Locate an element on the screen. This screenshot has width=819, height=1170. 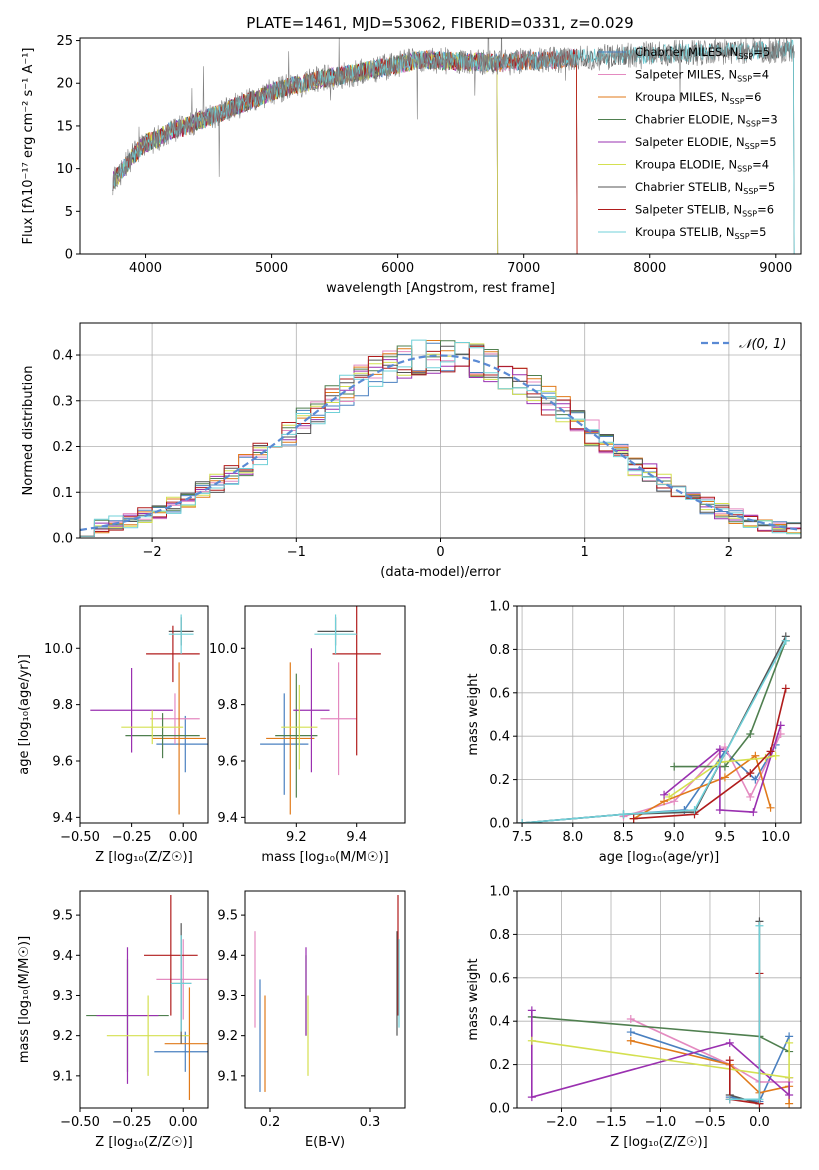
y-axis-label: Normed distribution is located at coordinates (28, 431).